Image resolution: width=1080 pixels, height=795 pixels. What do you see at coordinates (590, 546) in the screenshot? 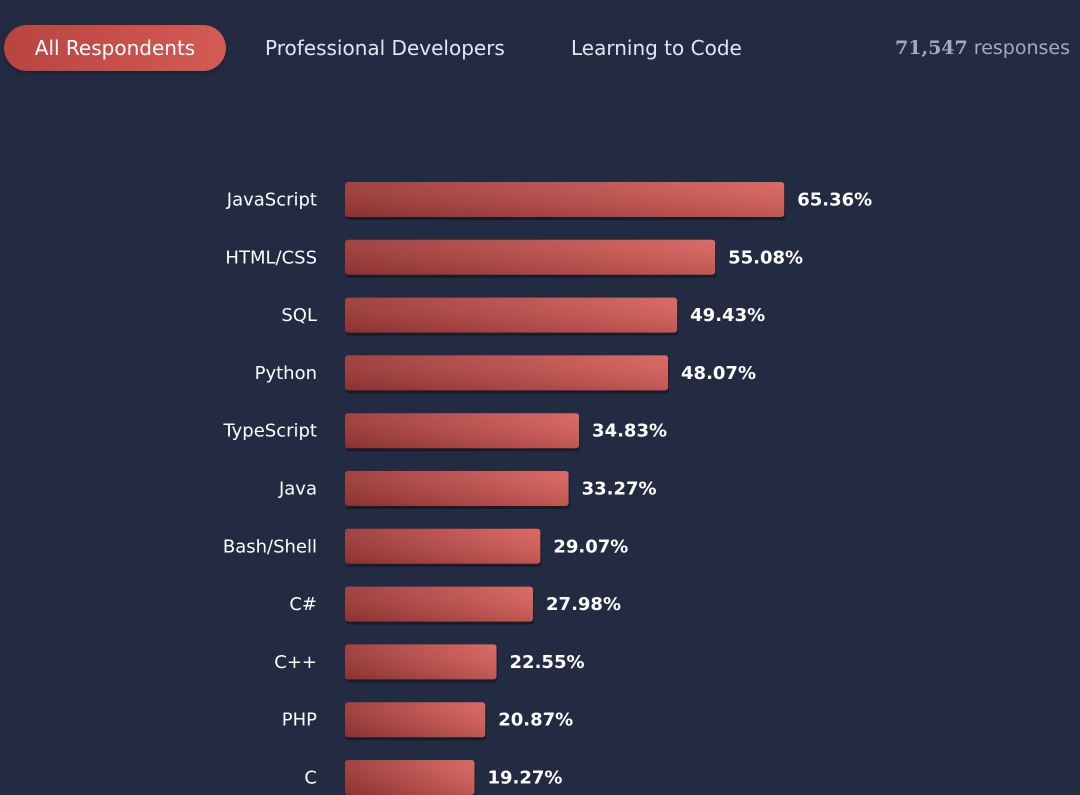
I see `value-label-bash-shell: 29.07%` at bounding box center [590, 546].